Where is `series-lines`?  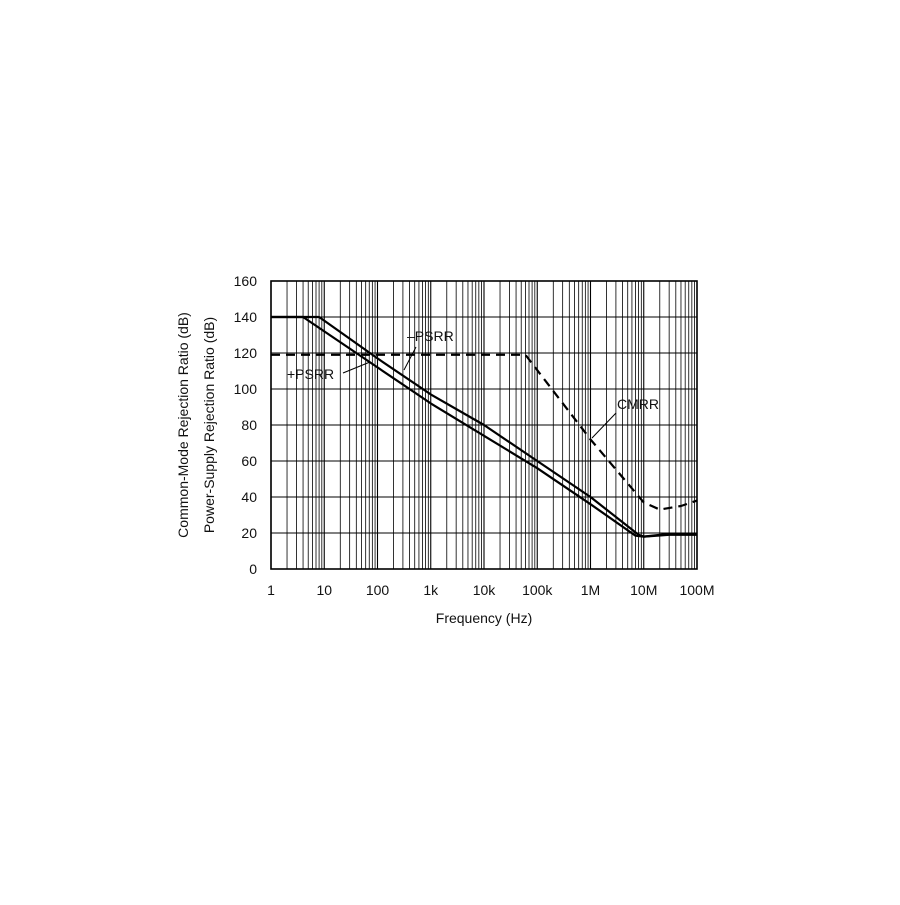
series-lines is located at coordinates (484, 426).